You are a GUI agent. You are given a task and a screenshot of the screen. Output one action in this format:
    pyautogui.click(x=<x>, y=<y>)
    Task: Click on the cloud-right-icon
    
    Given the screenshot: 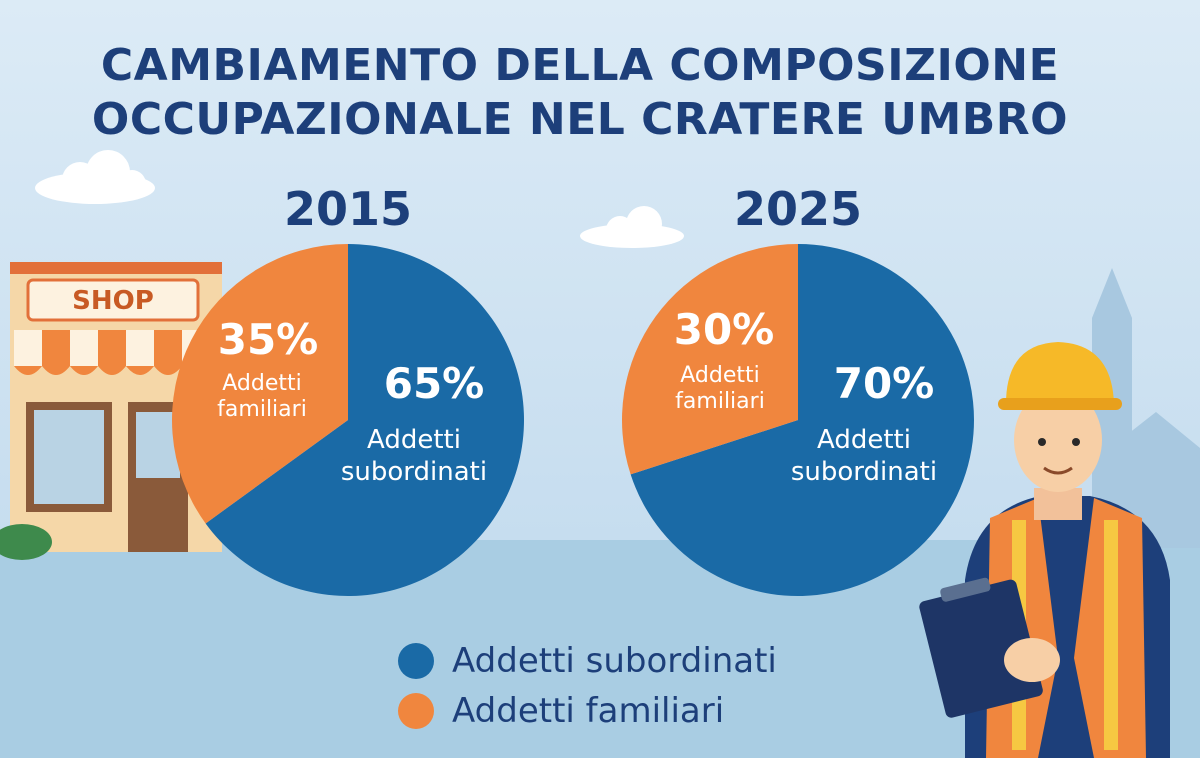 What is the action you would take?
    pyautogui.click(x=632, y=227)
    